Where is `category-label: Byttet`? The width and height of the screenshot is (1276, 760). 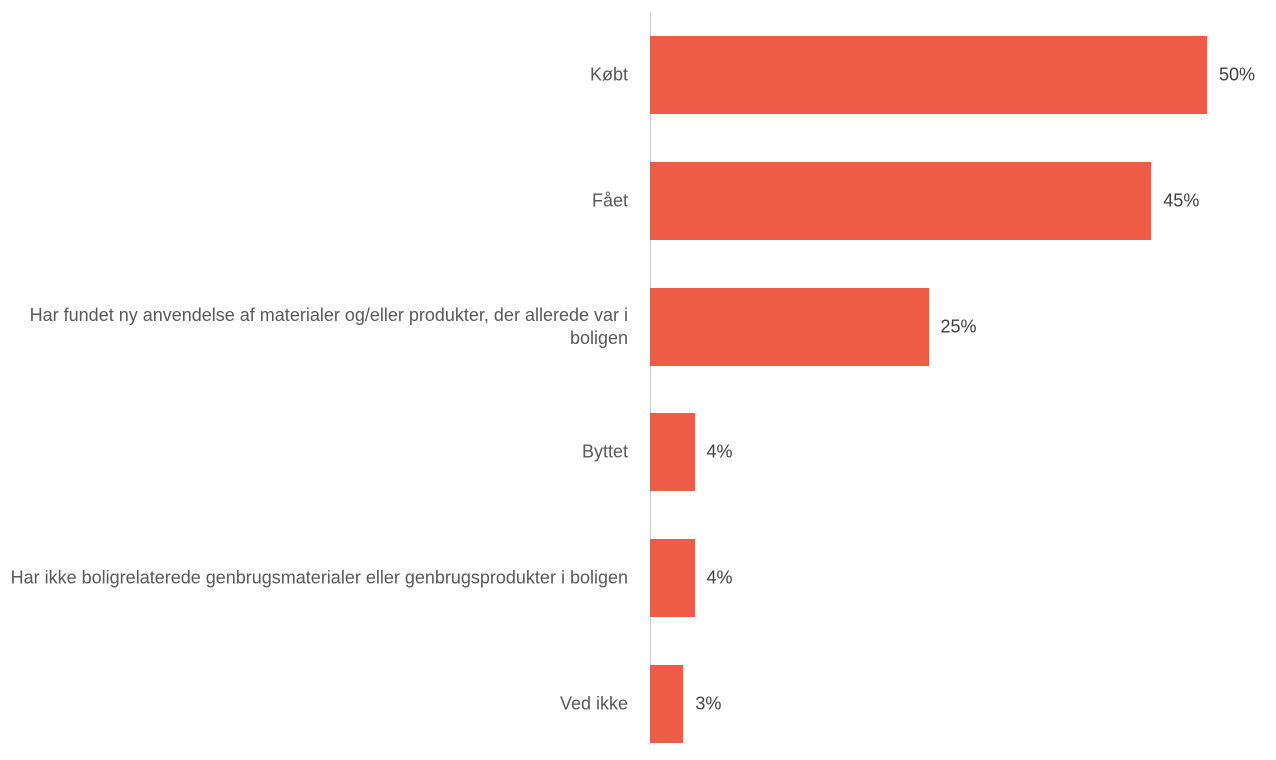
category-label: Byttet is located at coordinates (604, 451).